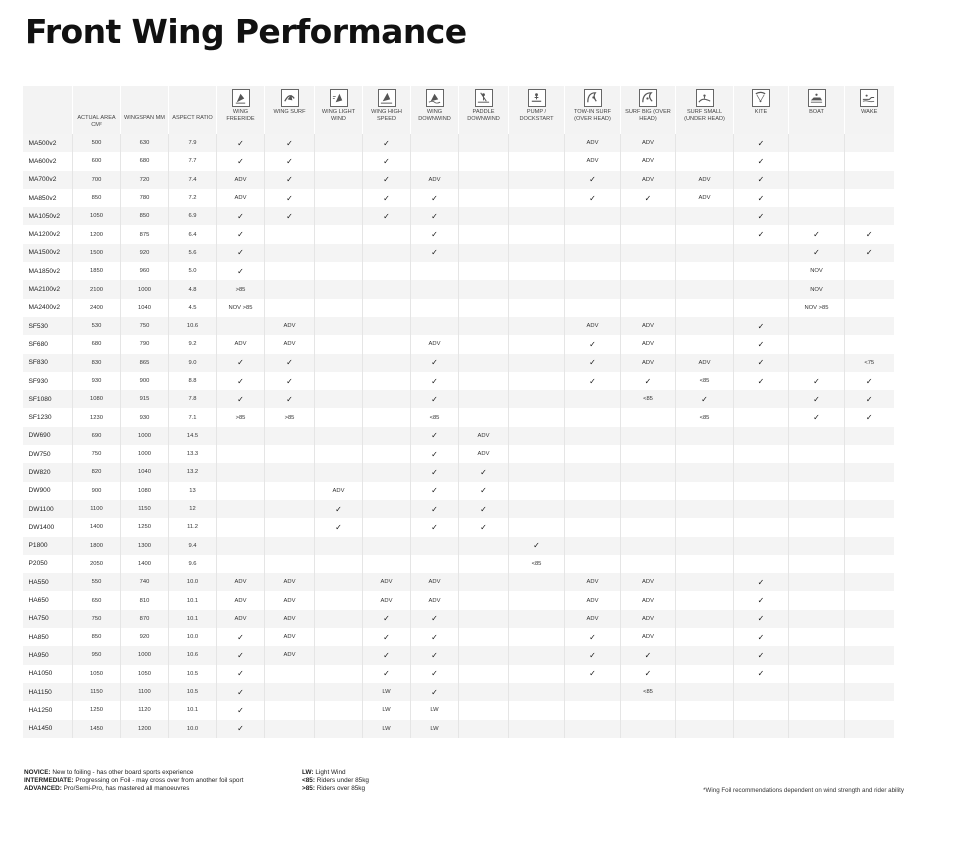 The image size is (966, 850). I want to click on table-cell: 9.0, so click(192, 362).